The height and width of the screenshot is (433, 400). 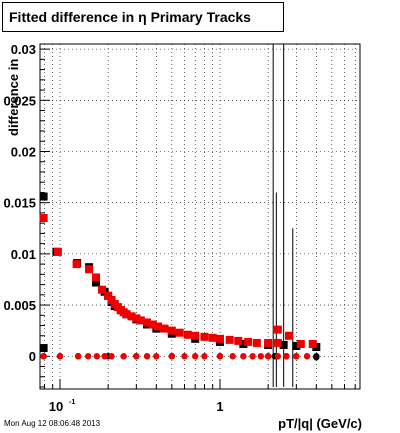 What do you see at coordinates (52, 423) in the screenshot?
I see `timestamp: Mon Aug 12 08:06:48 2013` at bounding box center [52, 423].